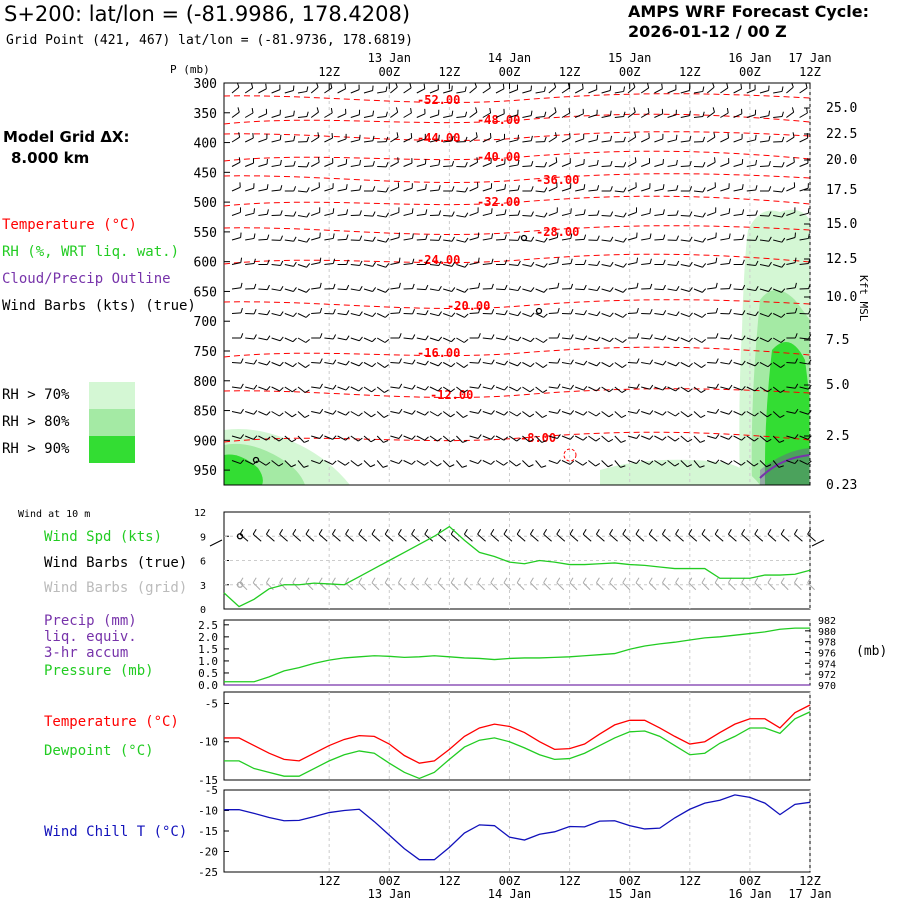 This screenshot has width=900, height=900. I want to click on surface-wind-barb-shaft, so click(402, 537).